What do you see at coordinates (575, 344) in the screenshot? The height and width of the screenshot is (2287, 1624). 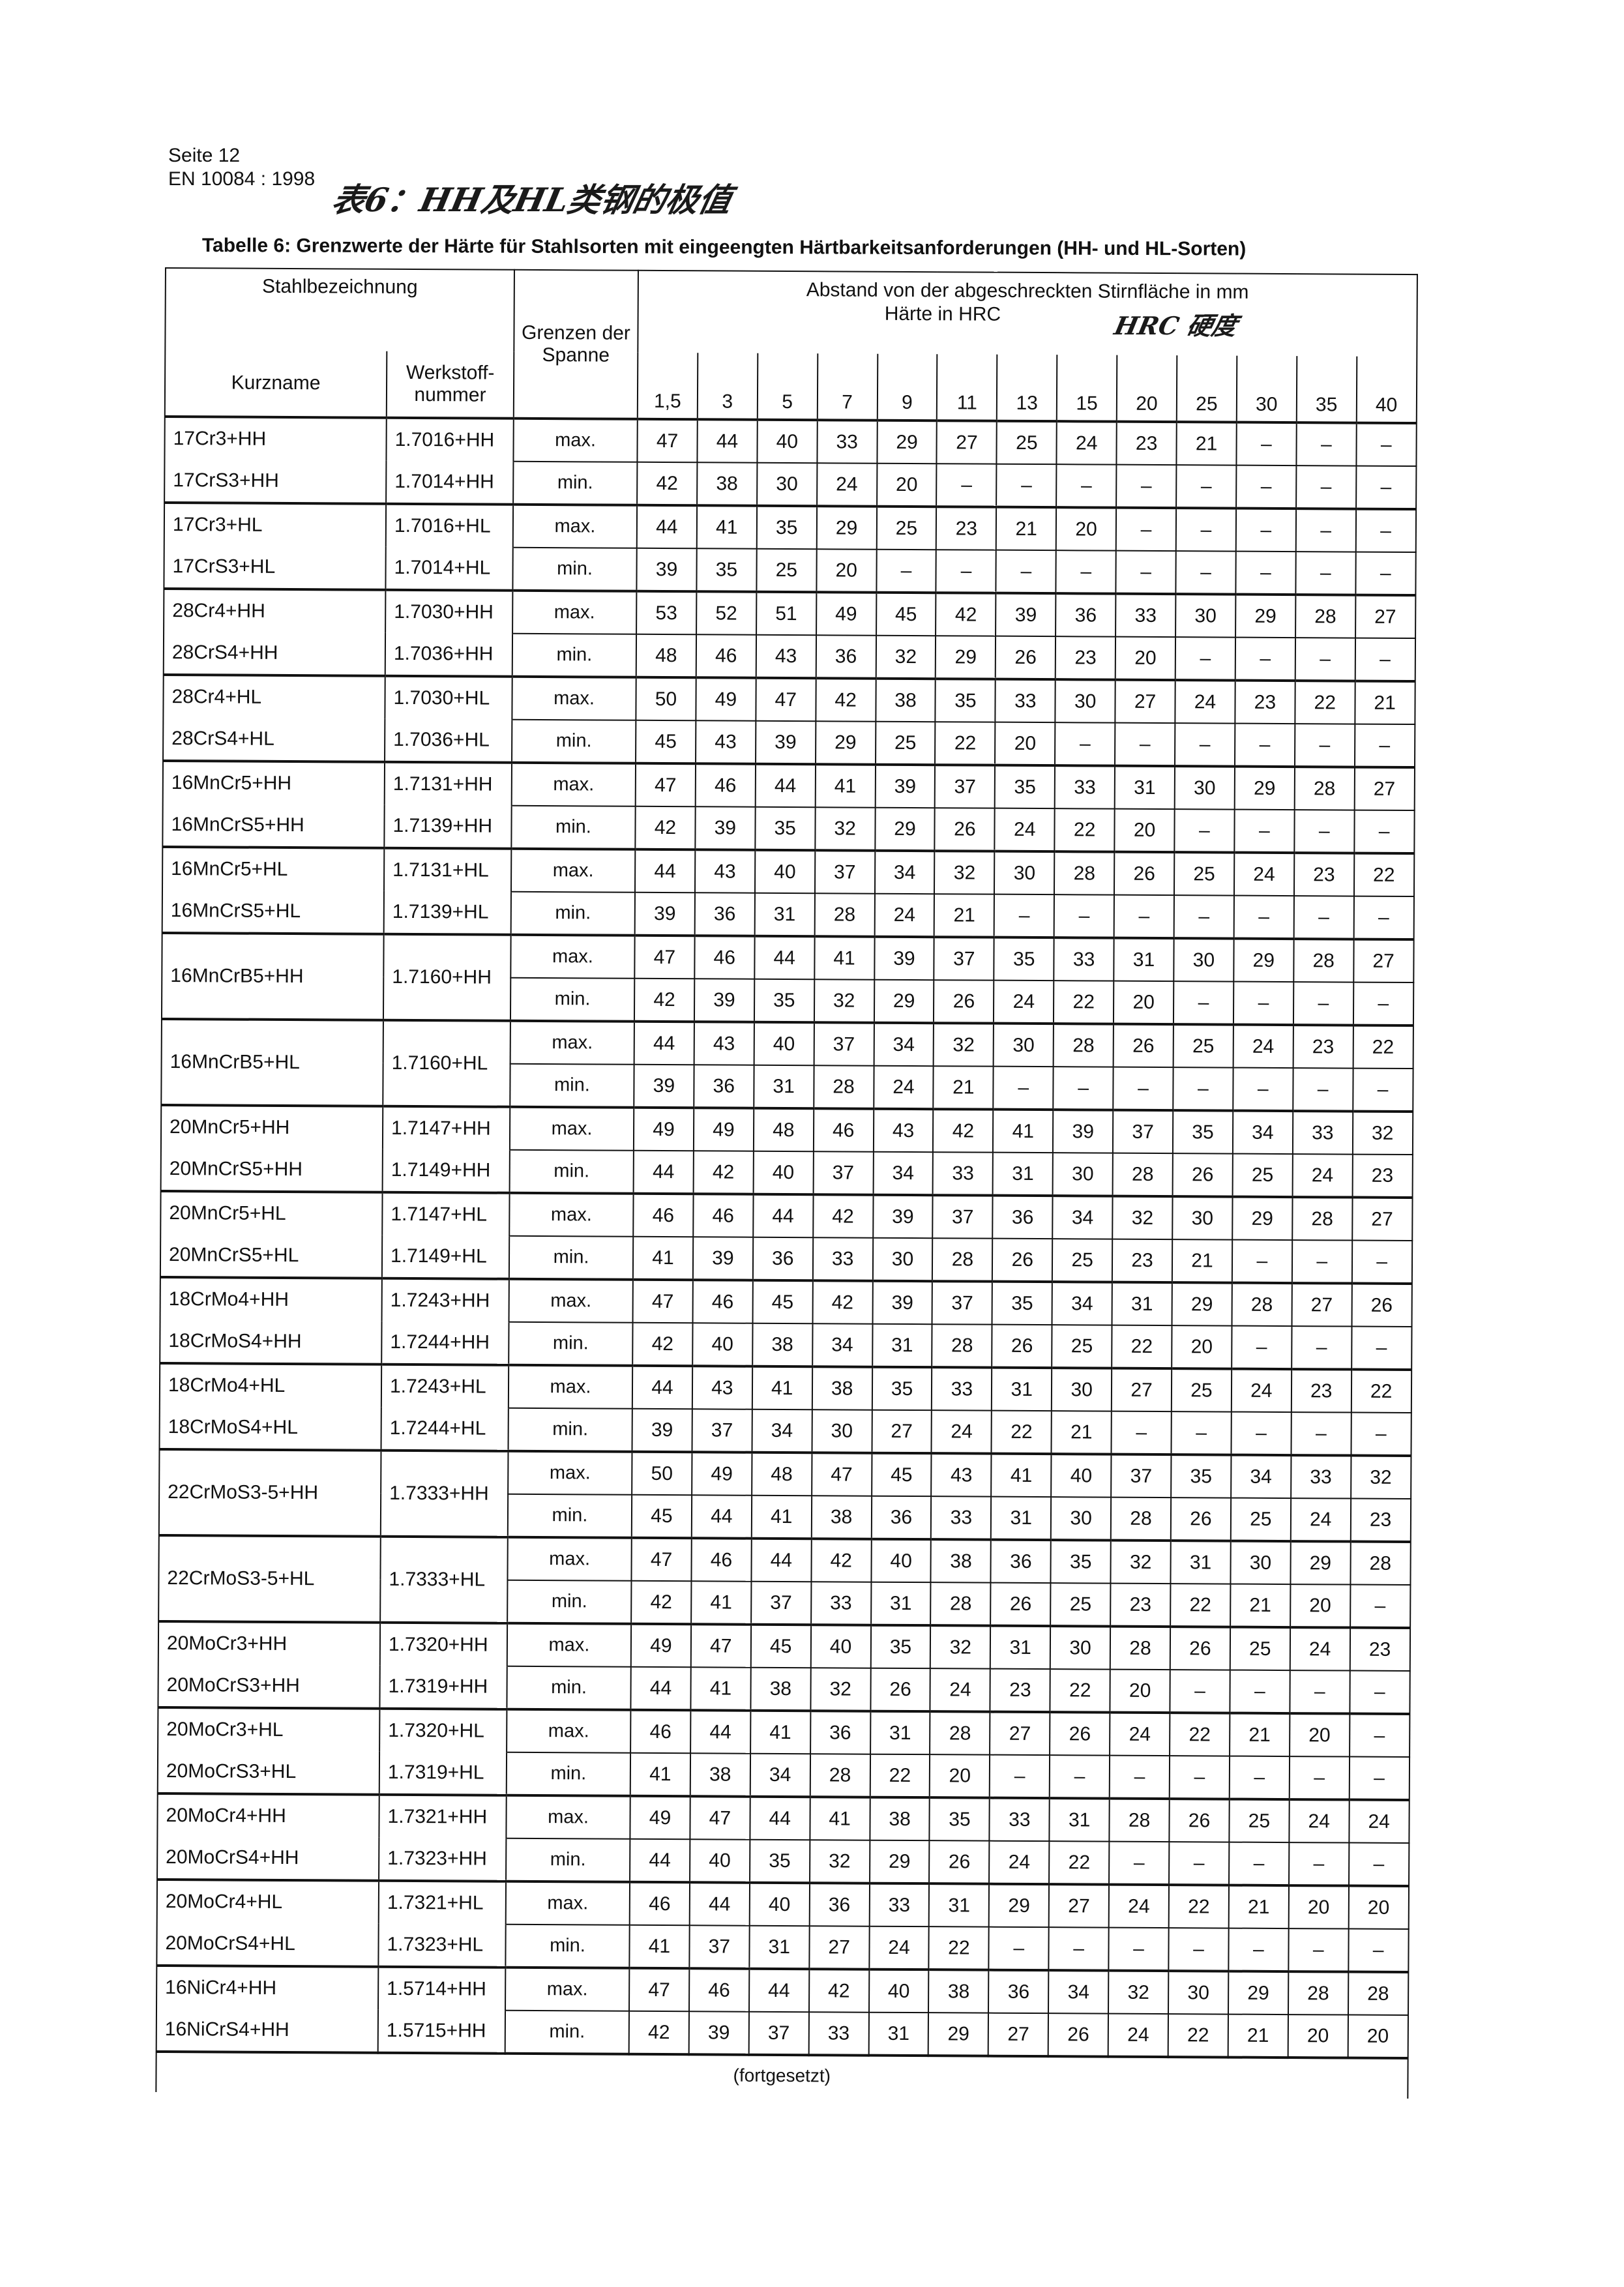 I see `header-grenzen: Grenzen der Spanne` at bounding box center [575, 344].